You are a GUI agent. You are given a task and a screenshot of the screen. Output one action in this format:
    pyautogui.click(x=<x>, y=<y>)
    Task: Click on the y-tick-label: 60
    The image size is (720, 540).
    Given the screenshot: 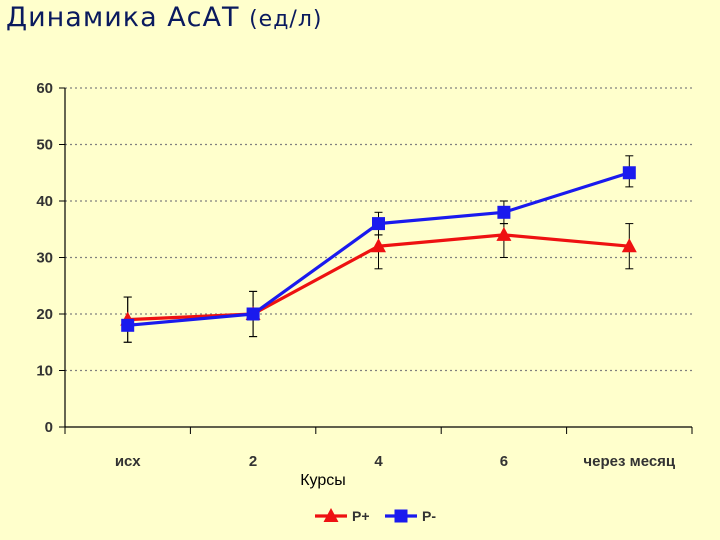 What is the action you would take?
    pyautogui.click(x=44, y=88)
    